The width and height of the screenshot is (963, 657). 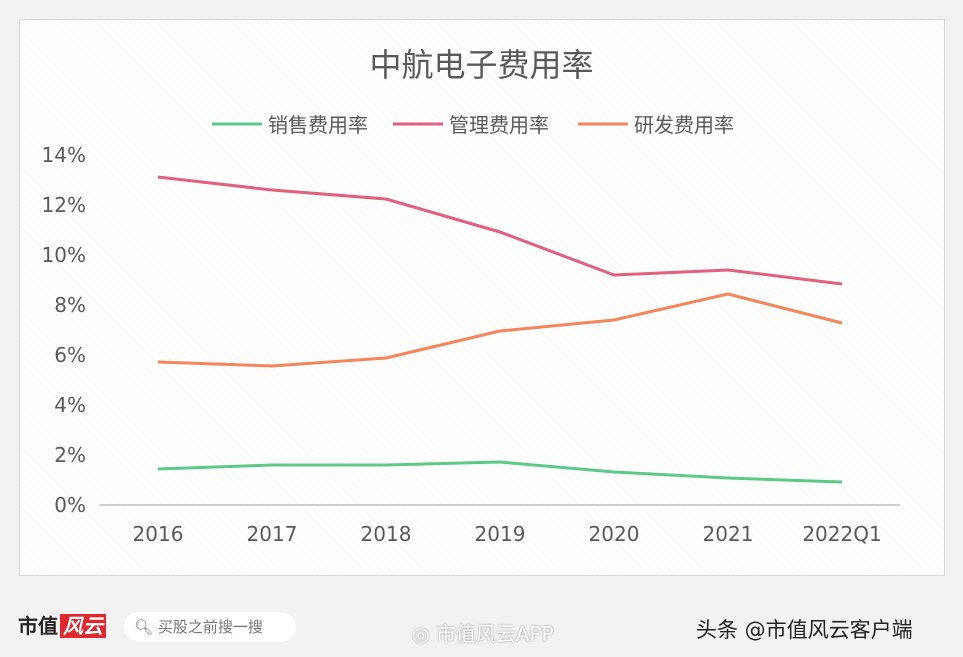 What do you see at coordinates (62, 624) in the screenshot?
I see `logo: 市值 风云` at bounding box center [62, 624].